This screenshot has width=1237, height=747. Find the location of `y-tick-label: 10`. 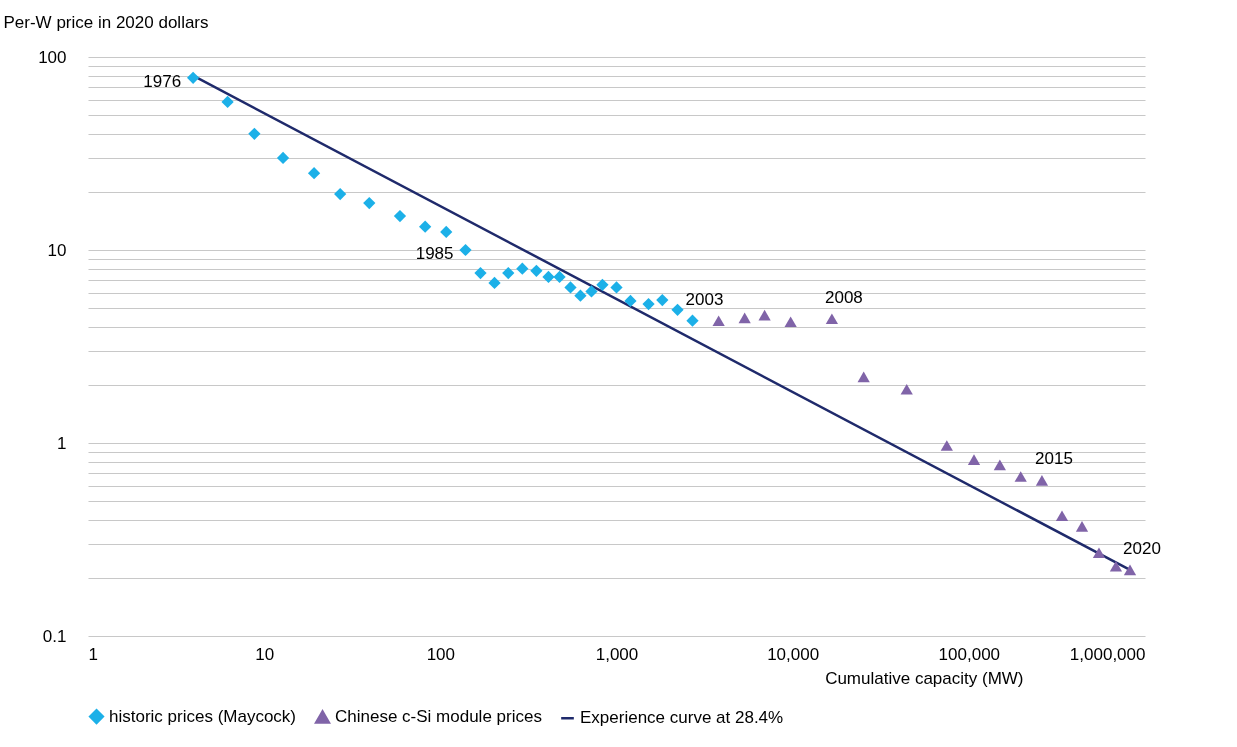

y-tick-label: 10 is located at coordinates (57, 250).